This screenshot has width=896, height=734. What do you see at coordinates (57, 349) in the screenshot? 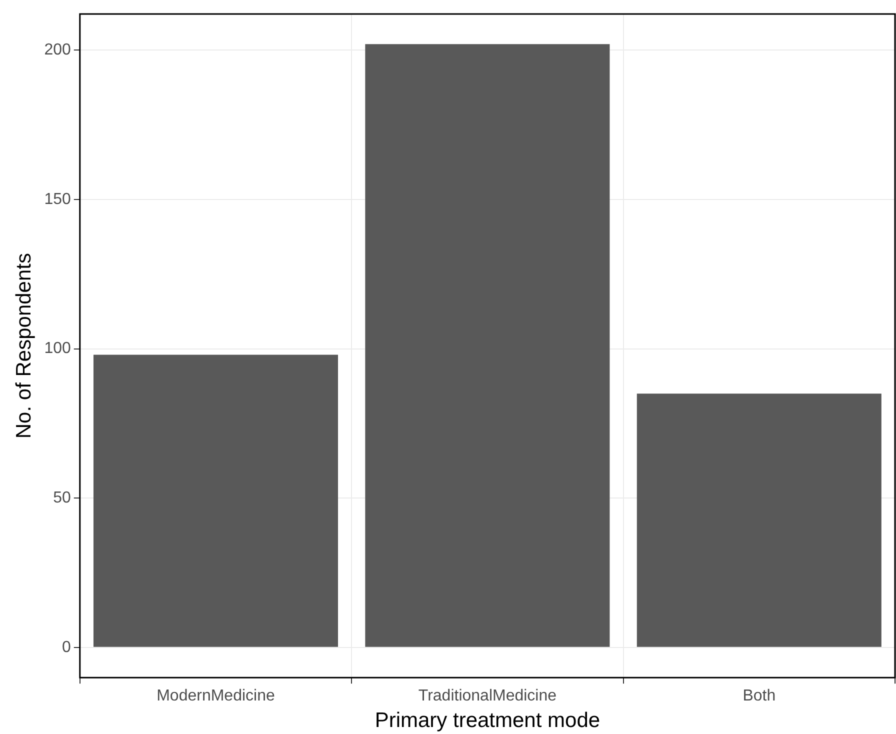
I see `y-tick-label: 100` at bounding box center [57, 349].